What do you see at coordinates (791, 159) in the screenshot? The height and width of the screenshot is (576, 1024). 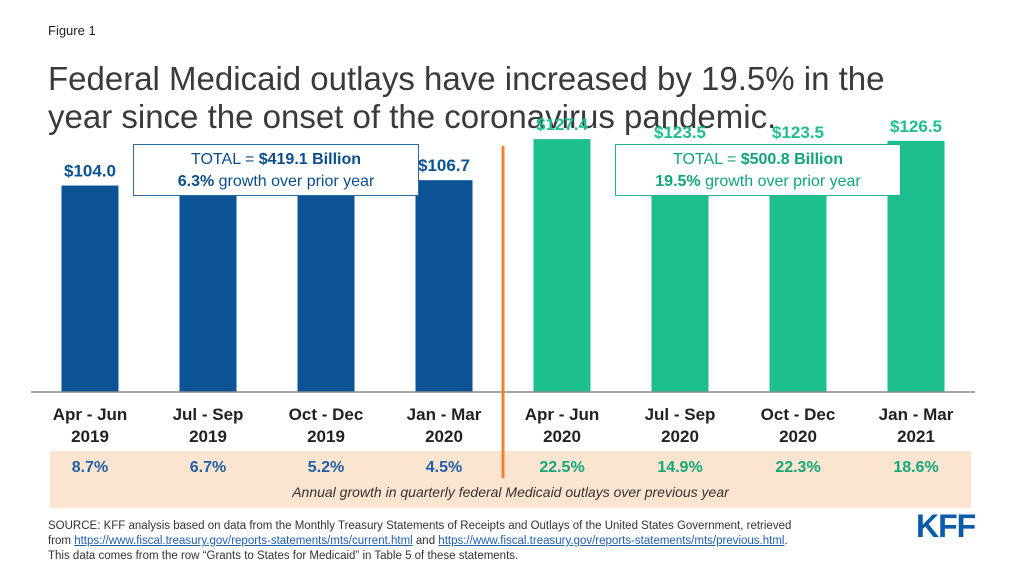 I see `total-amount: $500.8 Billion` at bounding box center [791, 159].